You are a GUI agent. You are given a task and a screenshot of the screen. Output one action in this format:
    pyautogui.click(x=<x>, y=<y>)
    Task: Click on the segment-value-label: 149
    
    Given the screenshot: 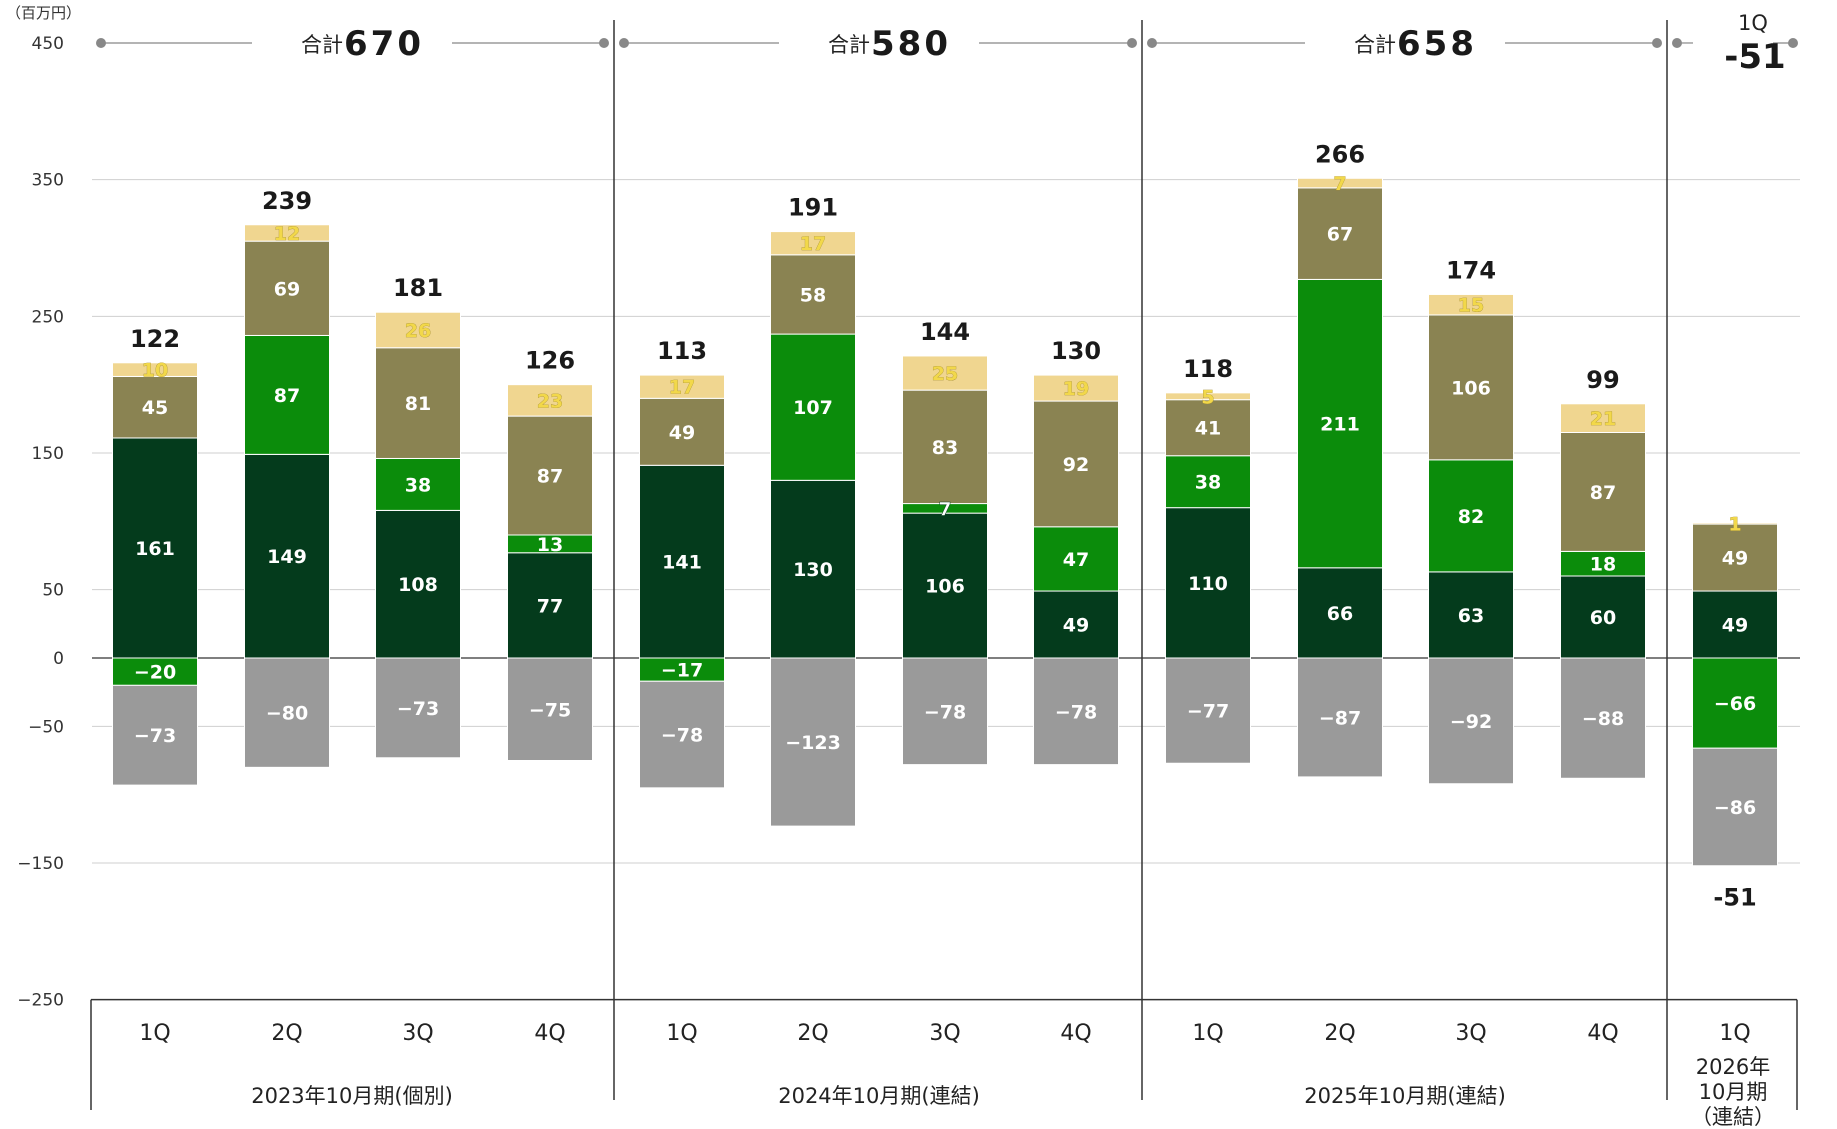 What is the action you would take?
    pyautogui.click(x=287, y=557)
    